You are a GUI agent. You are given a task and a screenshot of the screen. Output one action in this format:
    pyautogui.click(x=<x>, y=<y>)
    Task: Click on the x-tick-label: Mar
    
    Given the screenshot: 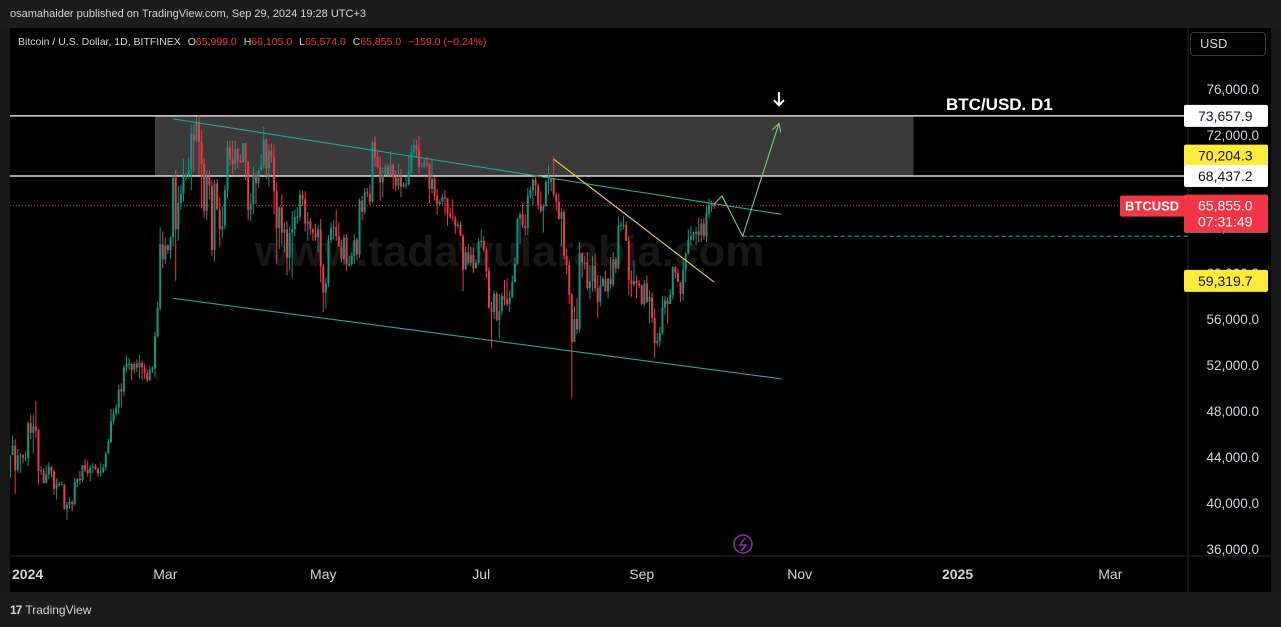 What is the action you would take?
    pyautogui.click(x=165, y=574)
    